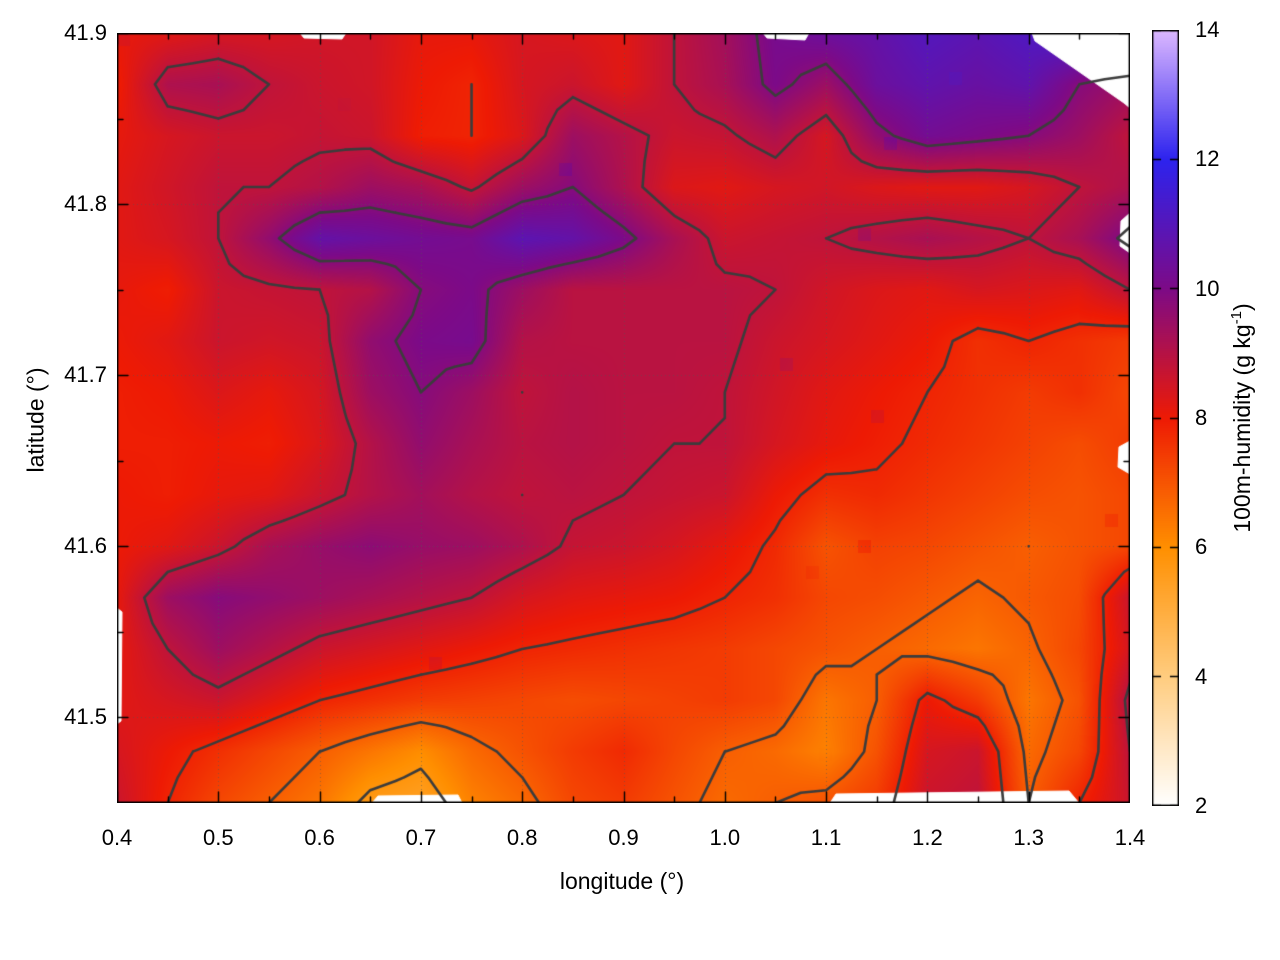 The height and width of the screenshot is (960, 1280). What do you see at coordinates (1241, 307) in the screenshot?
I see `colorbar-title-close: )` at bounding box center [1241, 307].